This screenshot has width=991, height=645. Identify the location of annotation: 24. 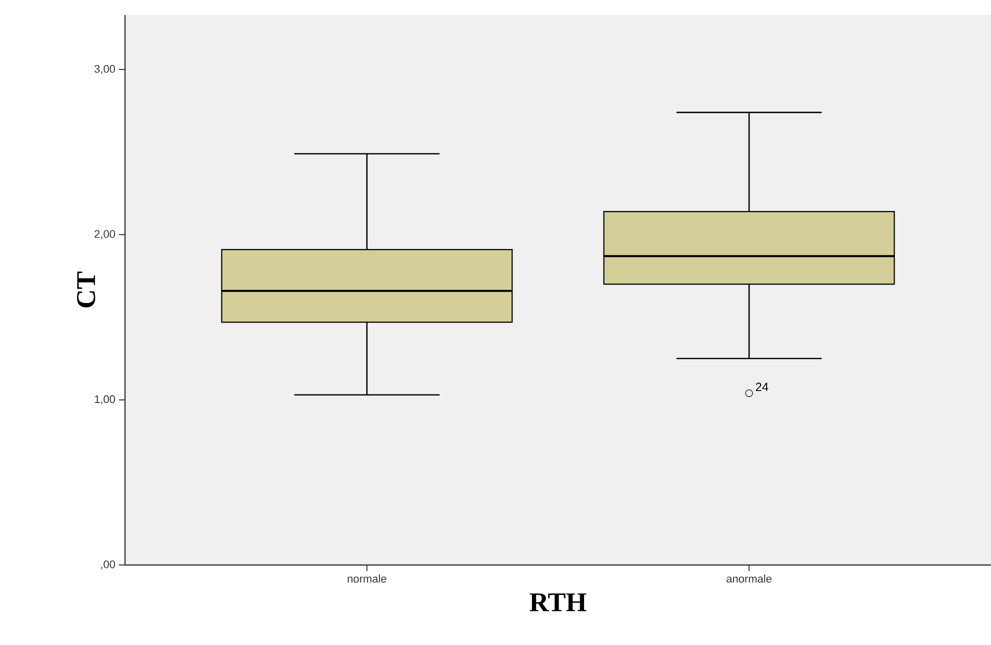
(762, 387).